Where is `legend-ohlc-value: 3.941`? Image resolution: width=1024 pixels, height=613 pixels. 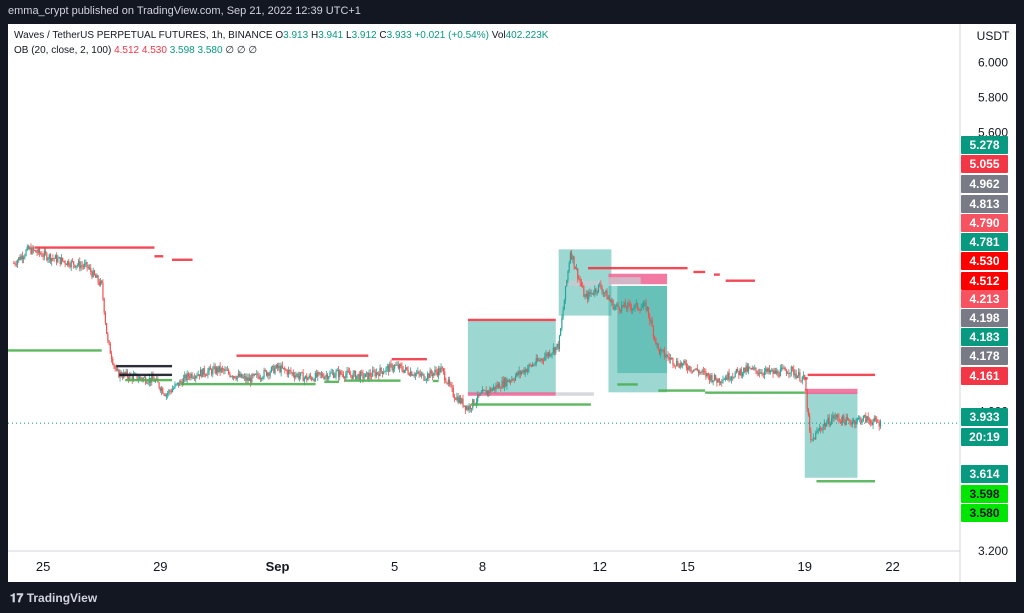 legend-ohlc-value: 3.941 is located at coordinates (332, 35).